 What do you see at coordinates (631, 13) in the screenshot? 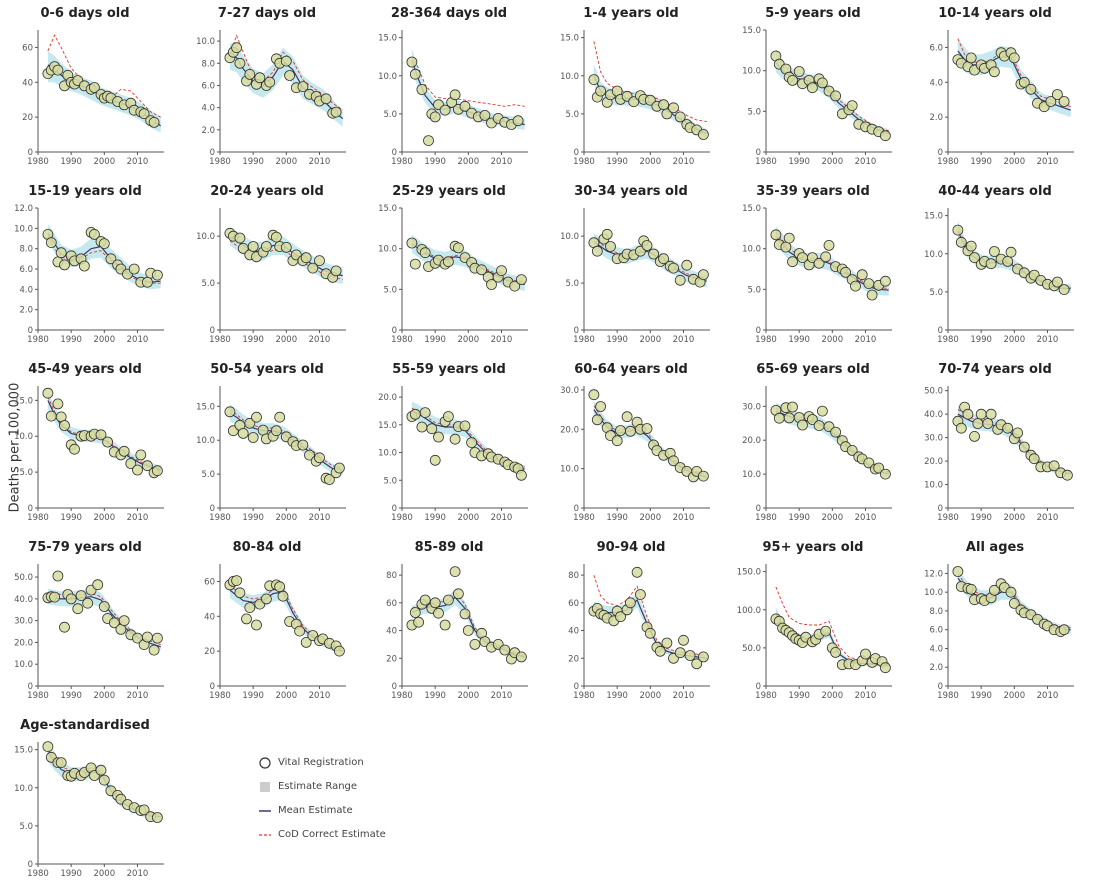
I see `panel-title: 1-4 years old` at bounding box center [631, 13].